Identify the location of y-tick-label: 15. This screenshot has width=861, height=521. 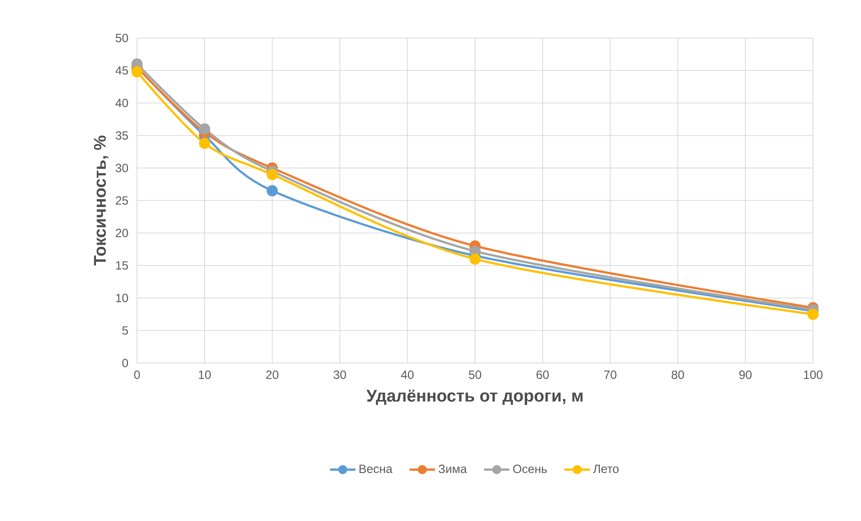
(122, 265).